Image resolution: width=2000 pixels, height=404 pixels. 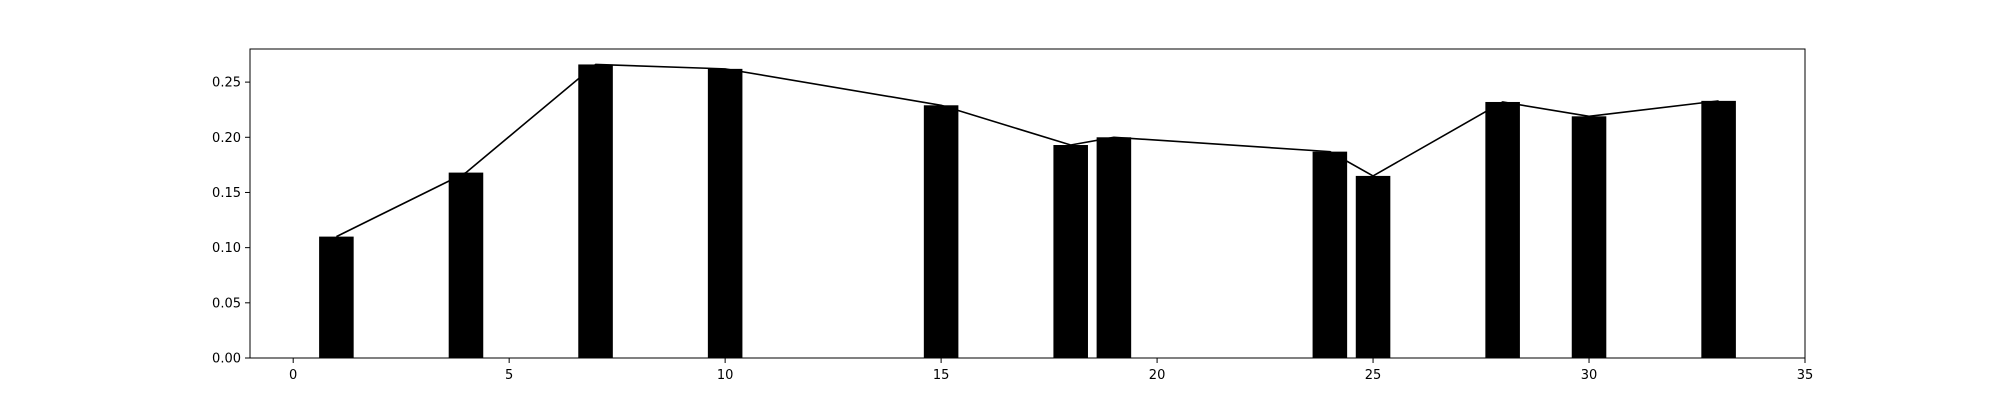 What do you see at coordinates (226, 303) in the screenshot?
I see `y-tick-label: 0.05` at bounding box center [226, 303].